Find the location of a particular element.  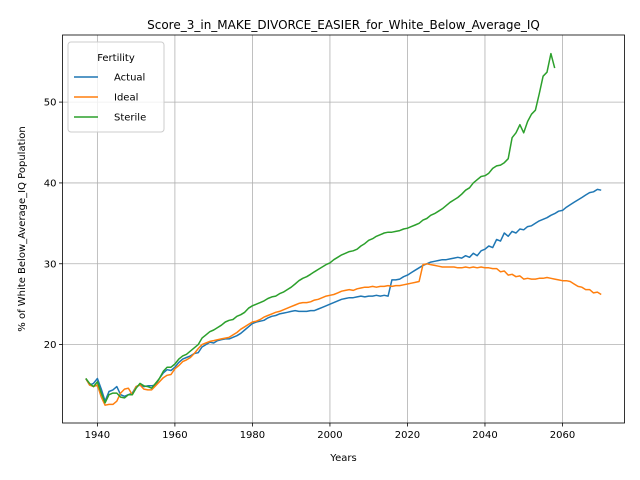

legend-title: Fertility is located at coordinates (116, 58).